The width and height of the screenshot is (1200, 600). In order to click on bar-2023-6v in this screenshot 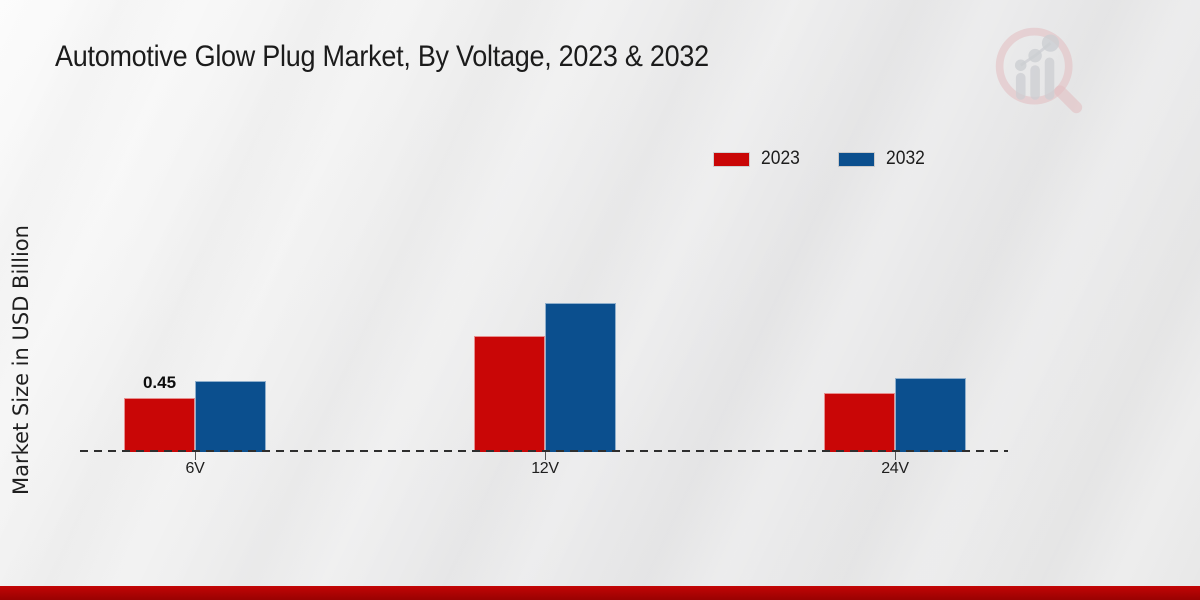, I will do `click(159, 425)`.